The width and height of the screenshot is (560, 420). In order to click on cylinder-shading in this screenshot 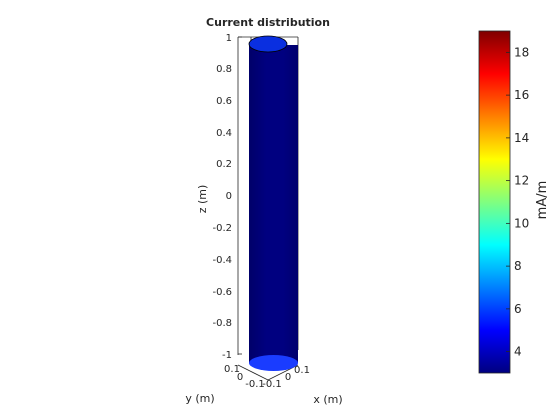, I will do `click(273, 204)`.